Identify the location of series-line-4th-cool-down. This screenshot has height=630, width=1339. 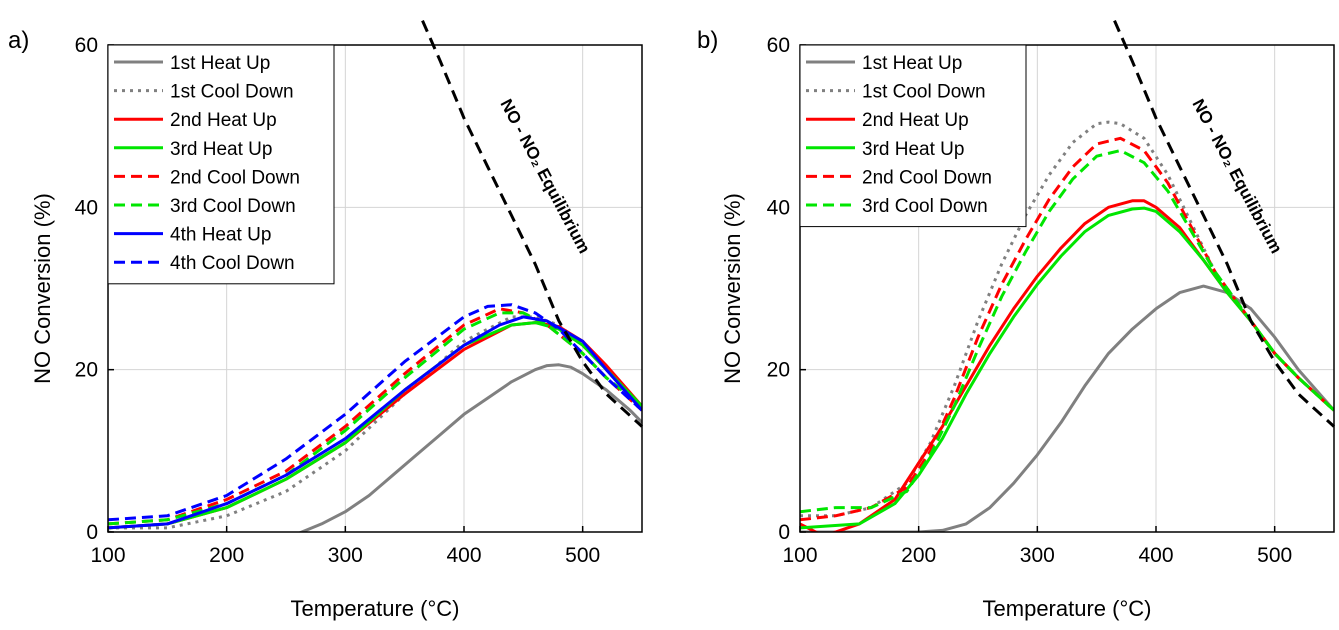
(375, 412).